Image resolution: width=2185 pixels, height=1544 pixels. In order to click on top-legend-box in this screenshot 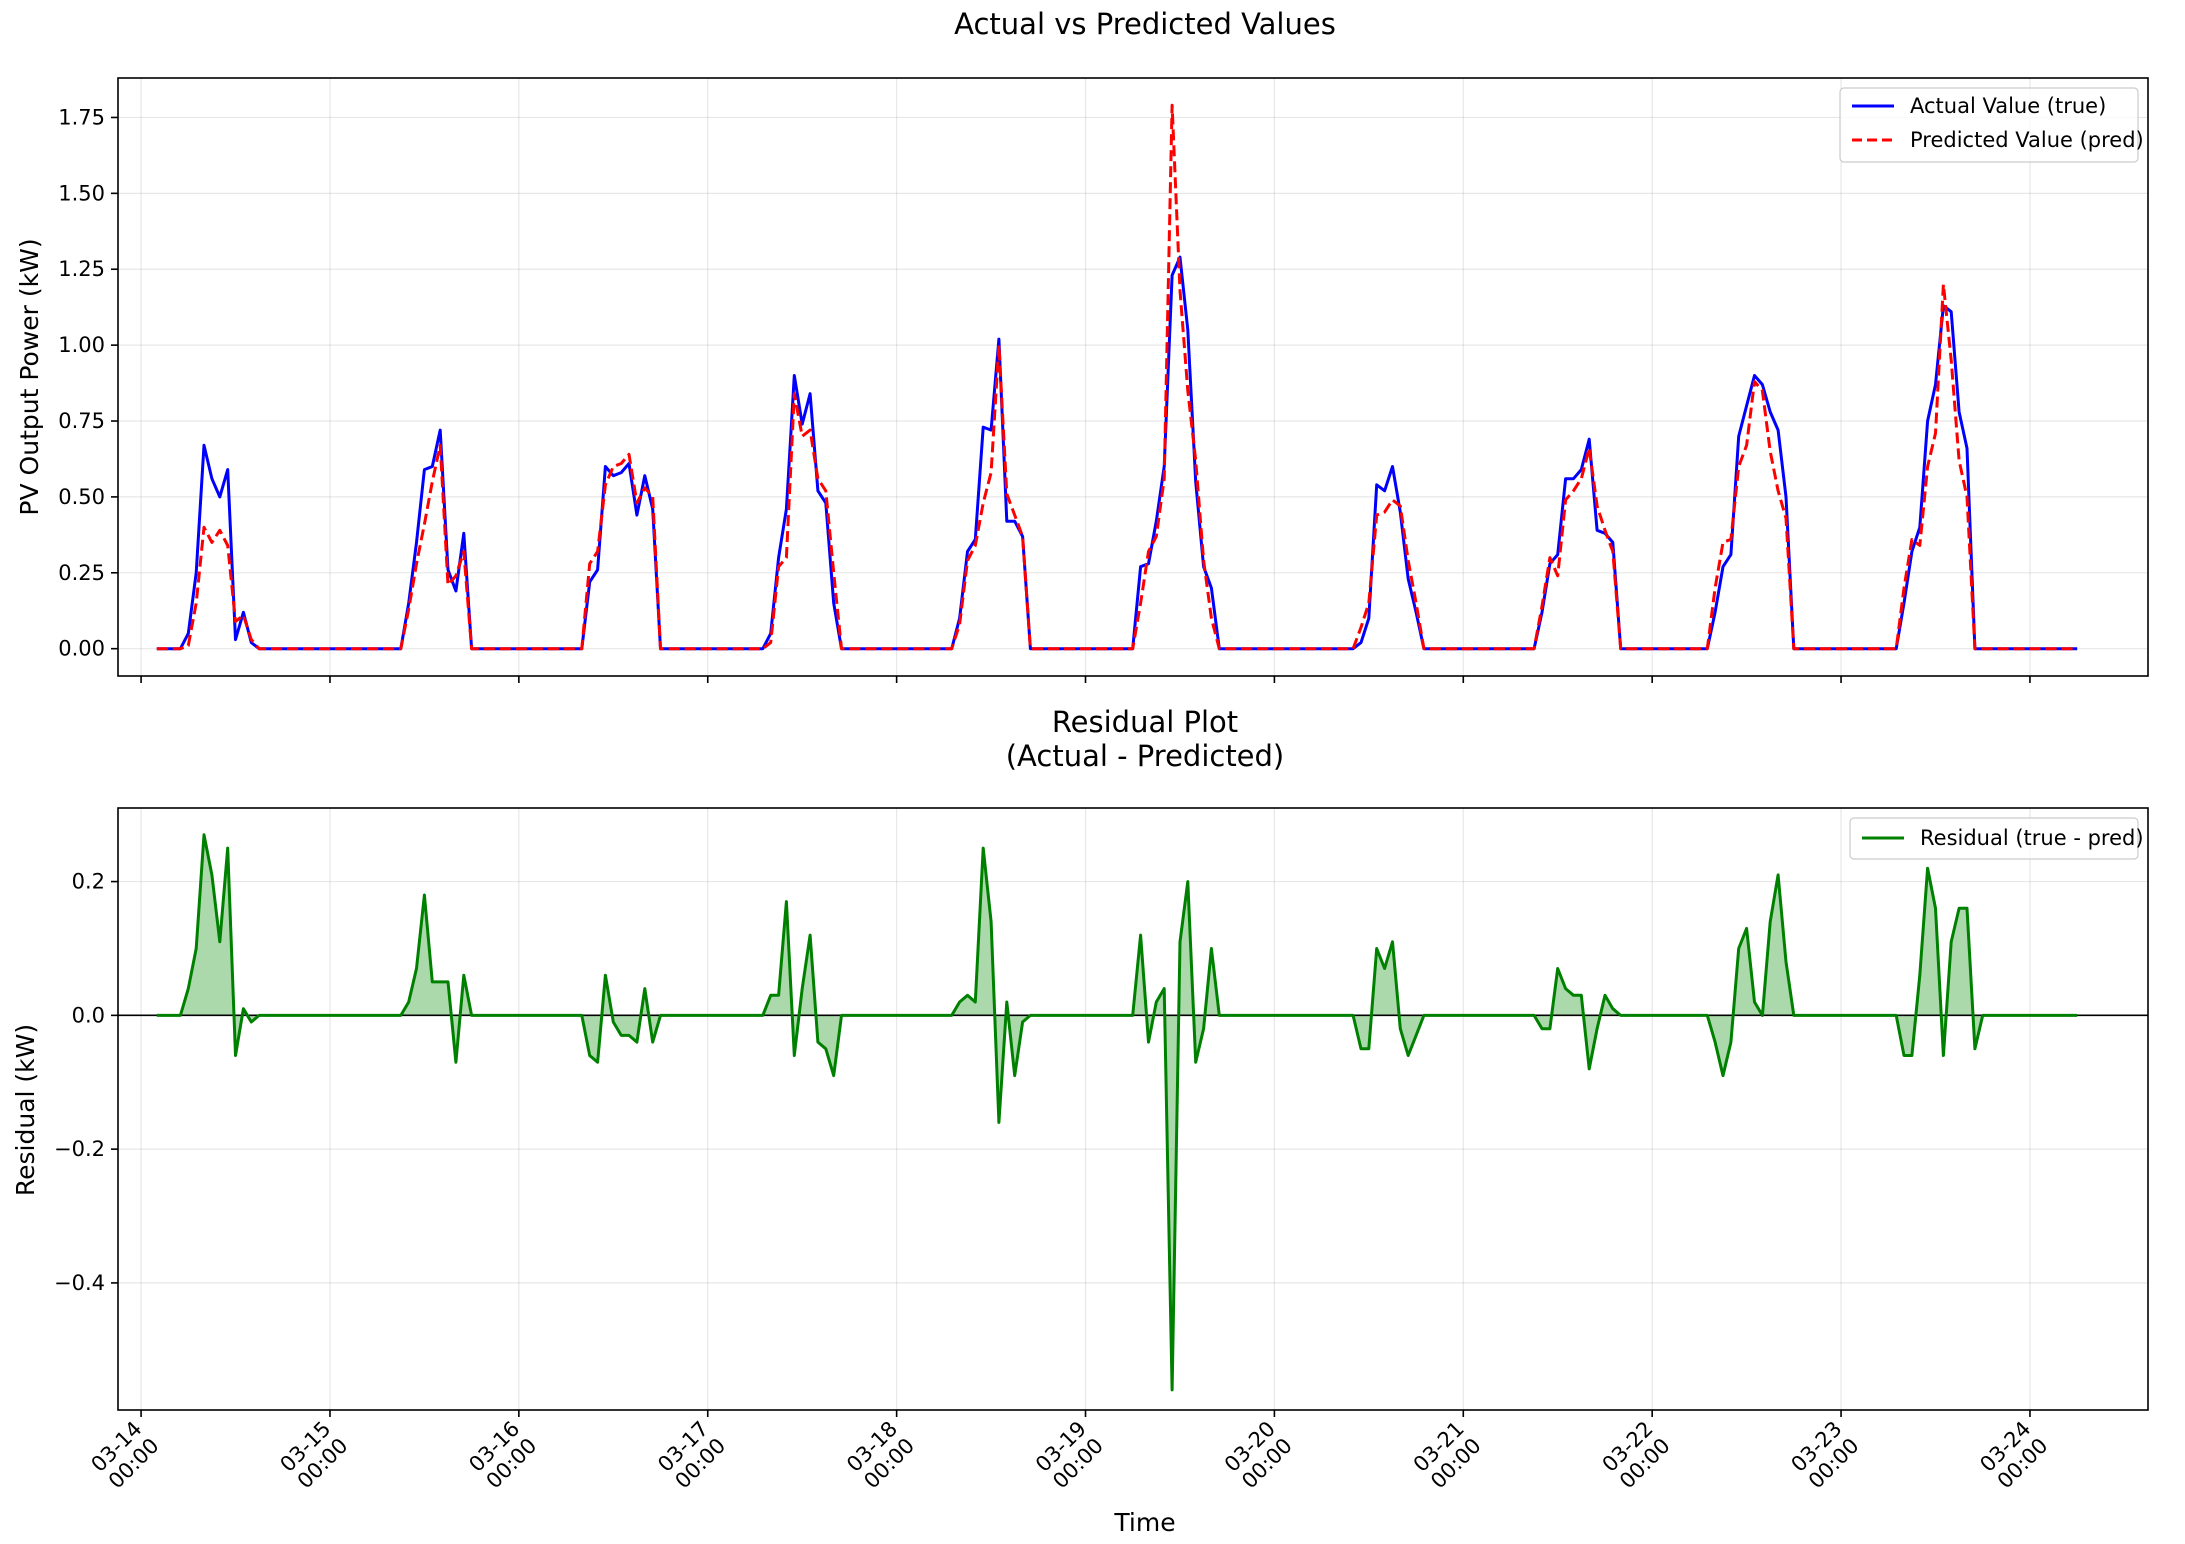, I will do `click(1989, 125)`.